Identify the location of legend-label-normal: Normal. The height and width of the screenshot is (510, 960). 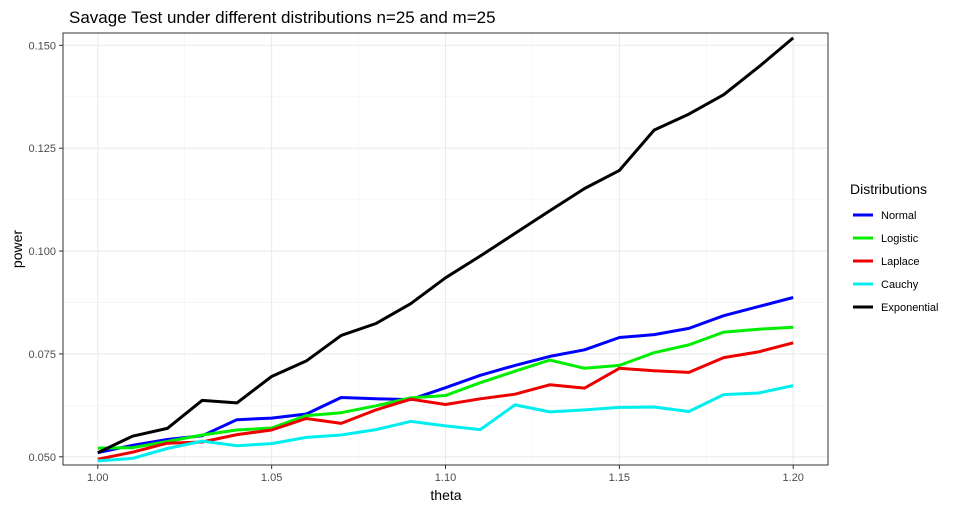
(898, 216).